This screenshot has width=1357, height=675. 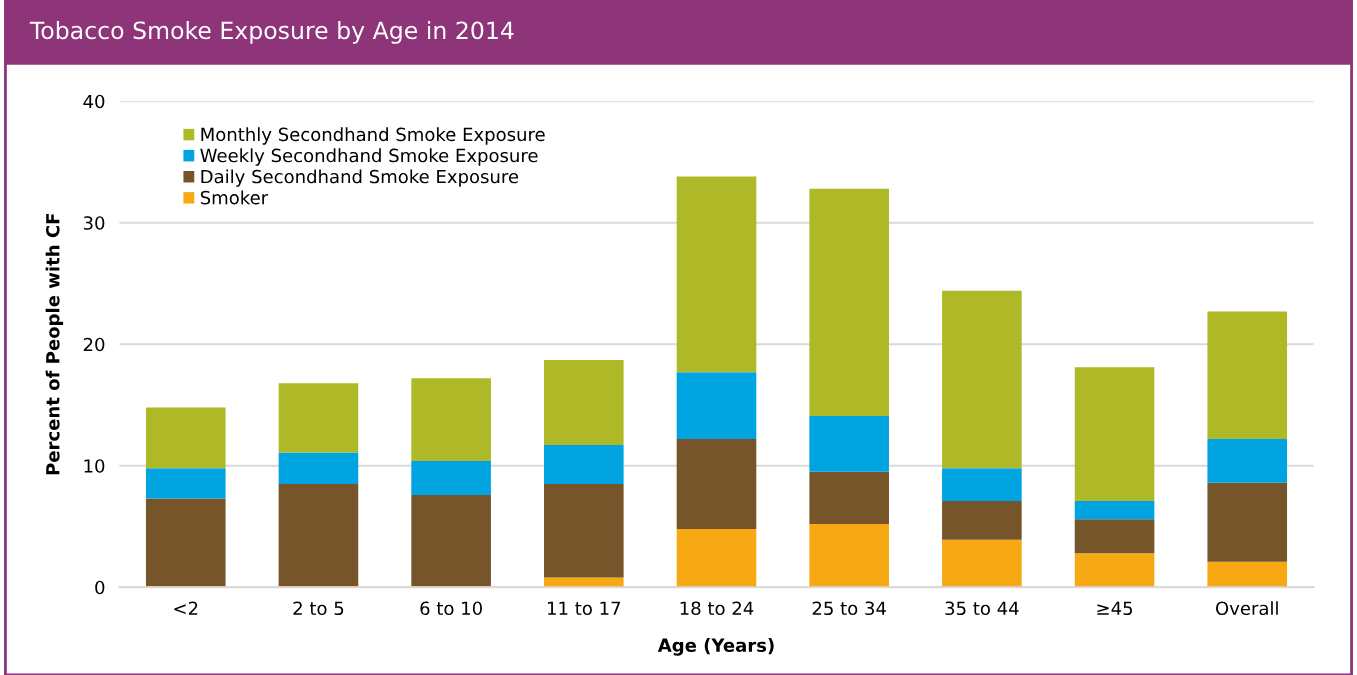 I want to click on x-tick-label: 6 to 10, so click(x=451, y=608).